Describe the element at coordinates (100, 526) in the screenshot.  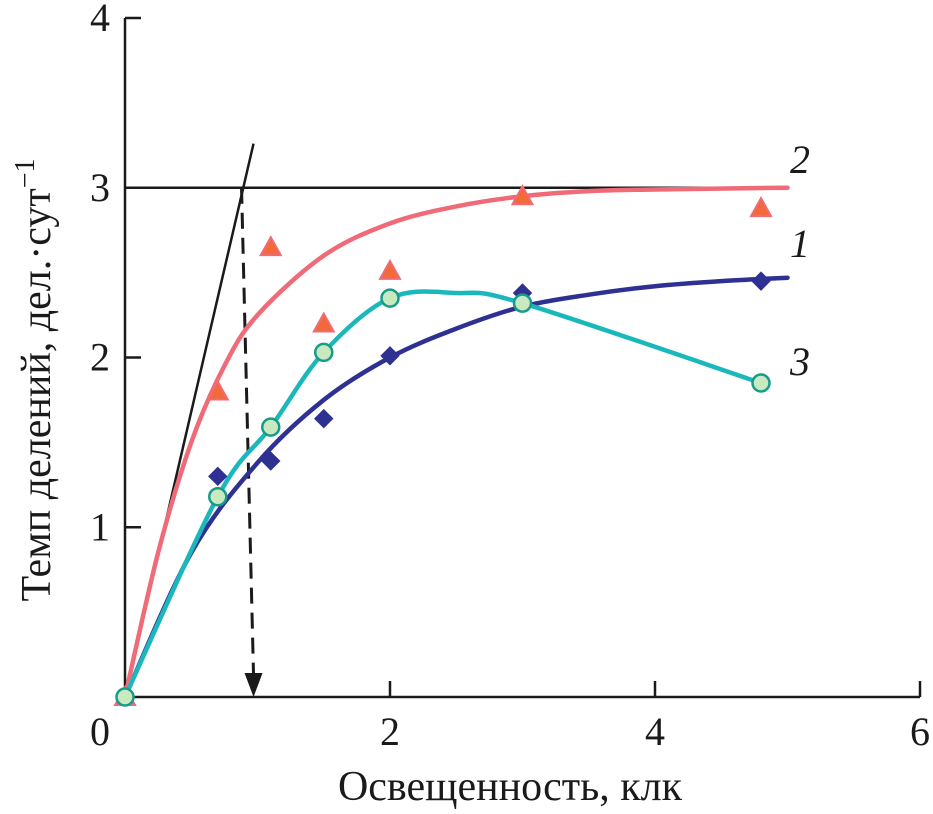
I see `y-tick-label: 1` at that location.